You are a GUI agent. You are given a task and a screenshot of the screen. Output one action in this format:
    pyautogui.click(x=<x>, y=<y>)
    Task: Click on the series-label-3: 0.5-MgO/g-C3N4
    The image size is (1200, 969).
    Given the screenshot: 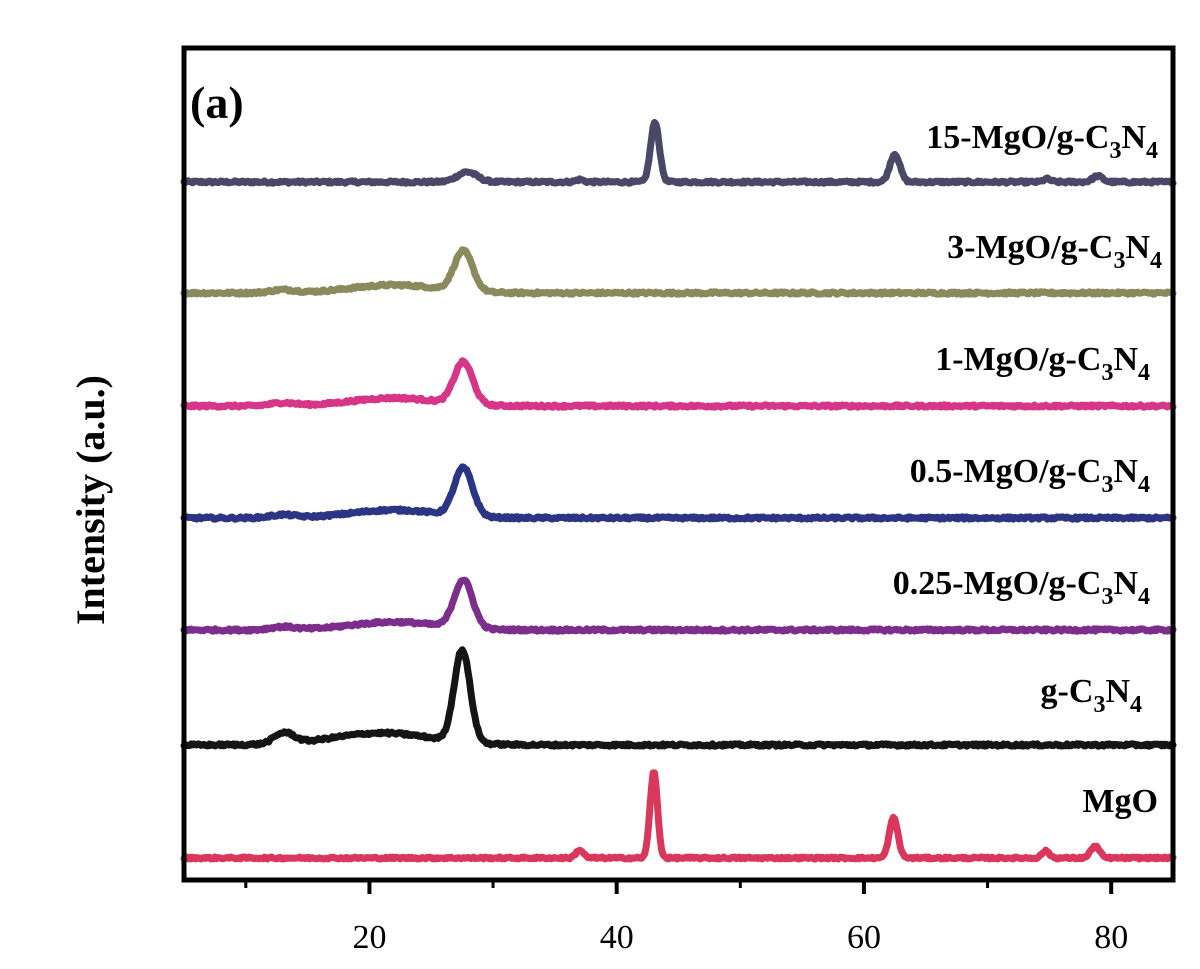 What is the action you would take?
    pyautogui.click(x=1030, y=475)
    